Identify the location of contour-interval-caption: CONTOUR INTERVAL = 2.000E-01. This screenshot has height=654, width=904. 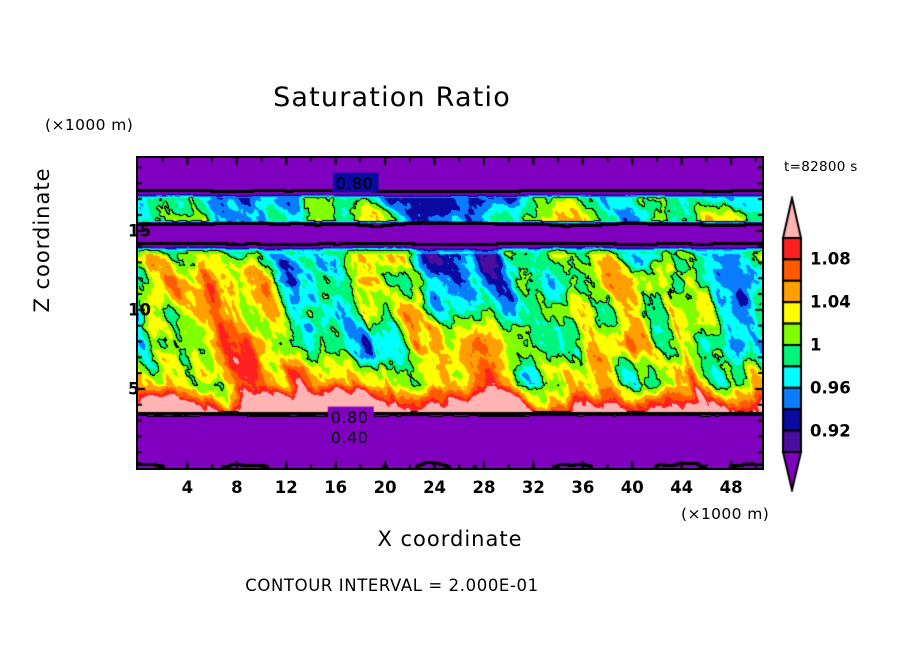
(392, 585).